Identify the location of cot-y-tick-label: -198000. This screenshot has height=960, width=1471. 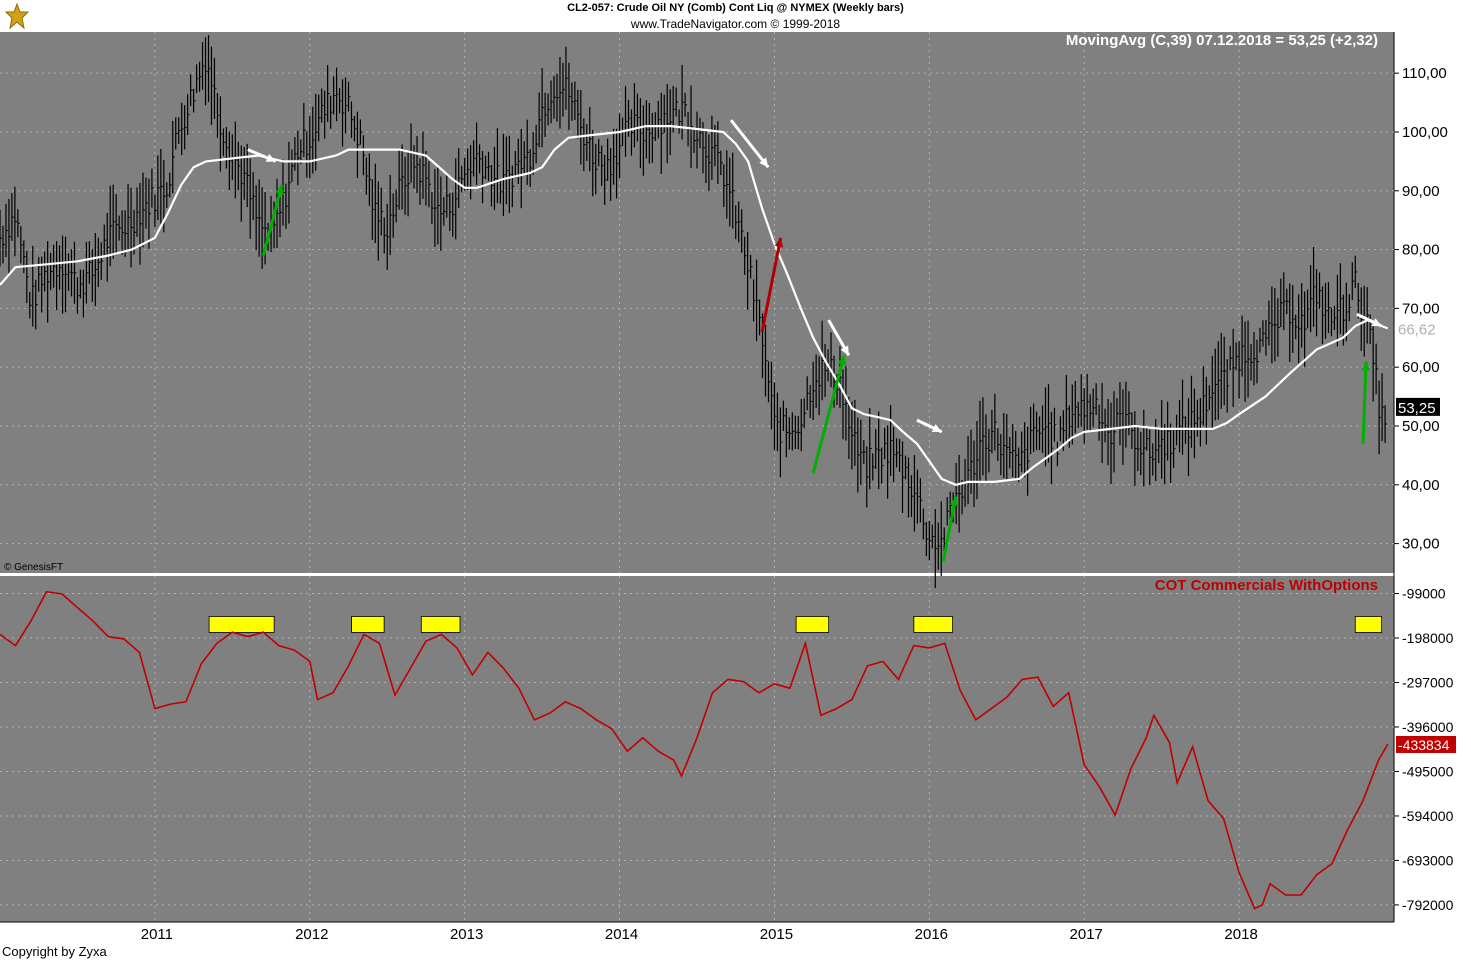
(1428, 638).